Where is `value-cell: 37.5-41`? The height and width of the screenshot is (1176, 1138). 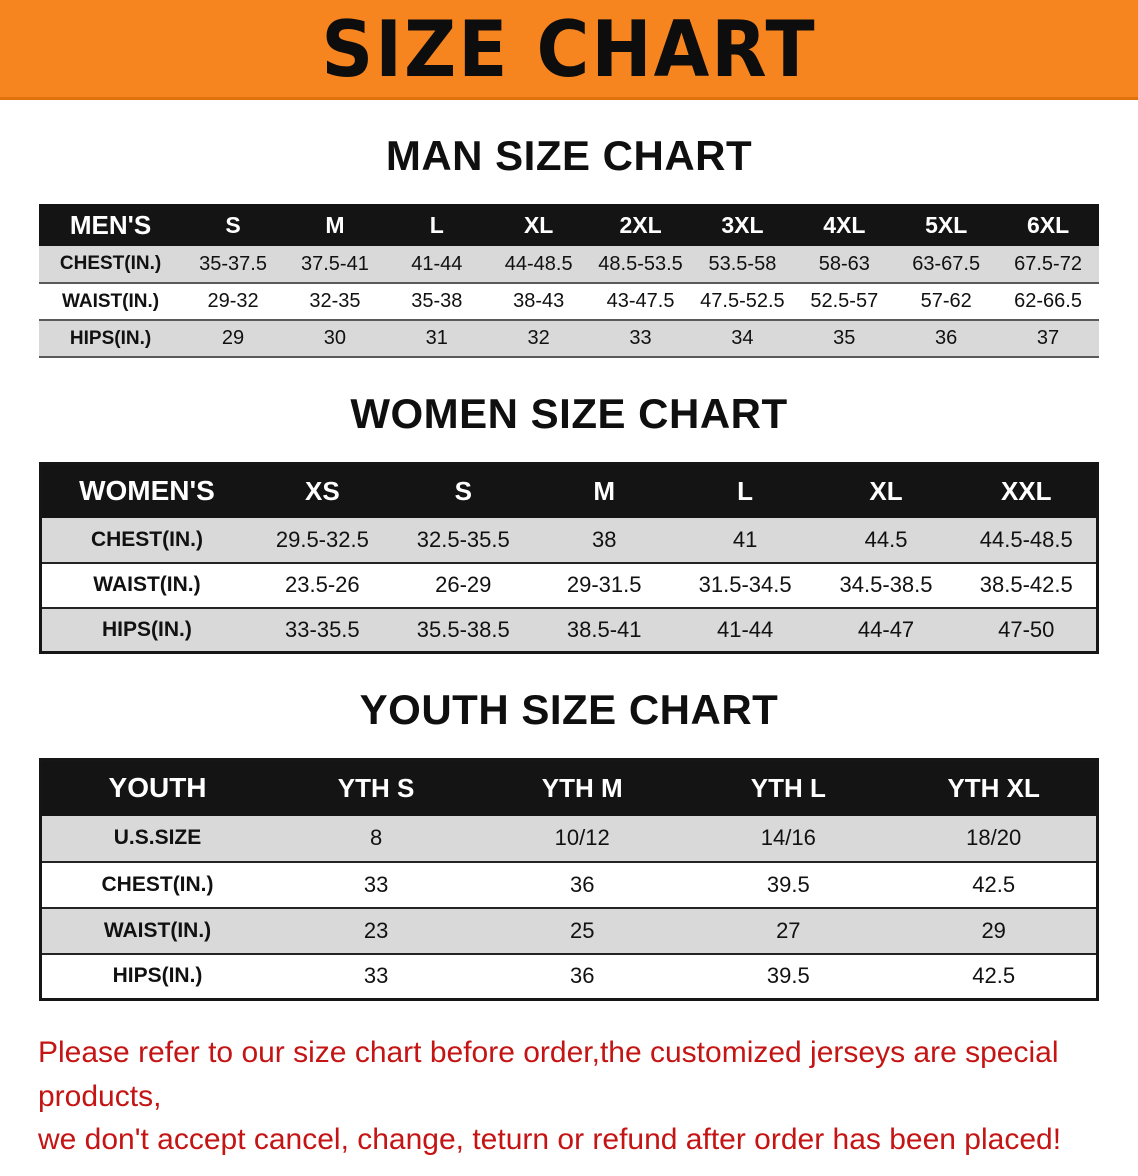
value-cell: 37.5-41 is located at coordinates (334, 263).